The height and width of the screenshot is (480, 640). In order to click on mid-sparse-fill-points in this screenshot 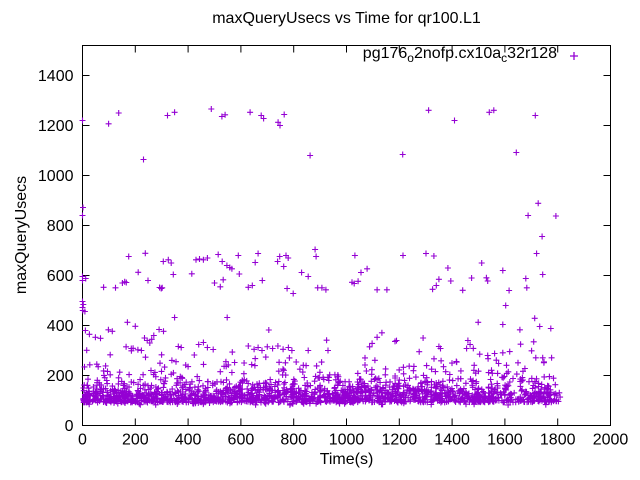, I will do `click(315, 348)`.